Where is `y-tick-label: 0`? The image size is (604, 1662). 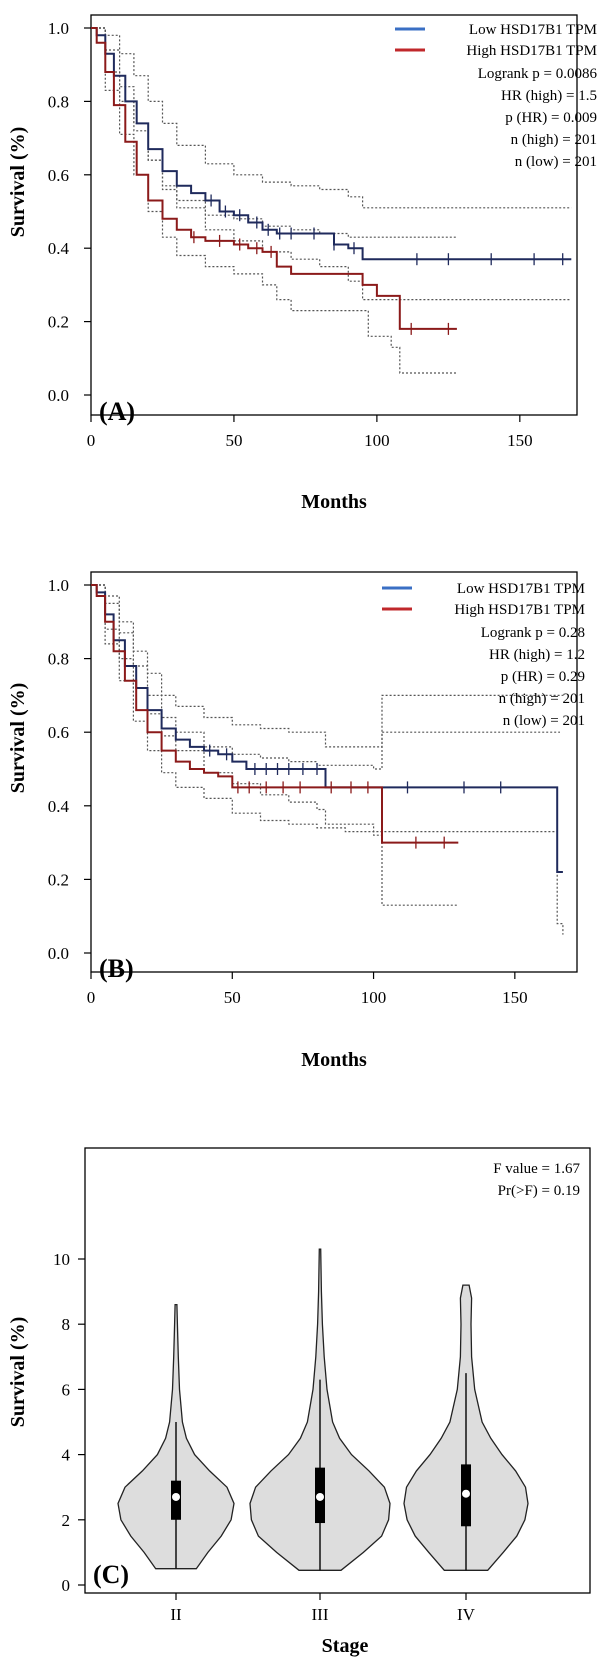
y-tick-label: 0 is located at coordinates (66, 1585).